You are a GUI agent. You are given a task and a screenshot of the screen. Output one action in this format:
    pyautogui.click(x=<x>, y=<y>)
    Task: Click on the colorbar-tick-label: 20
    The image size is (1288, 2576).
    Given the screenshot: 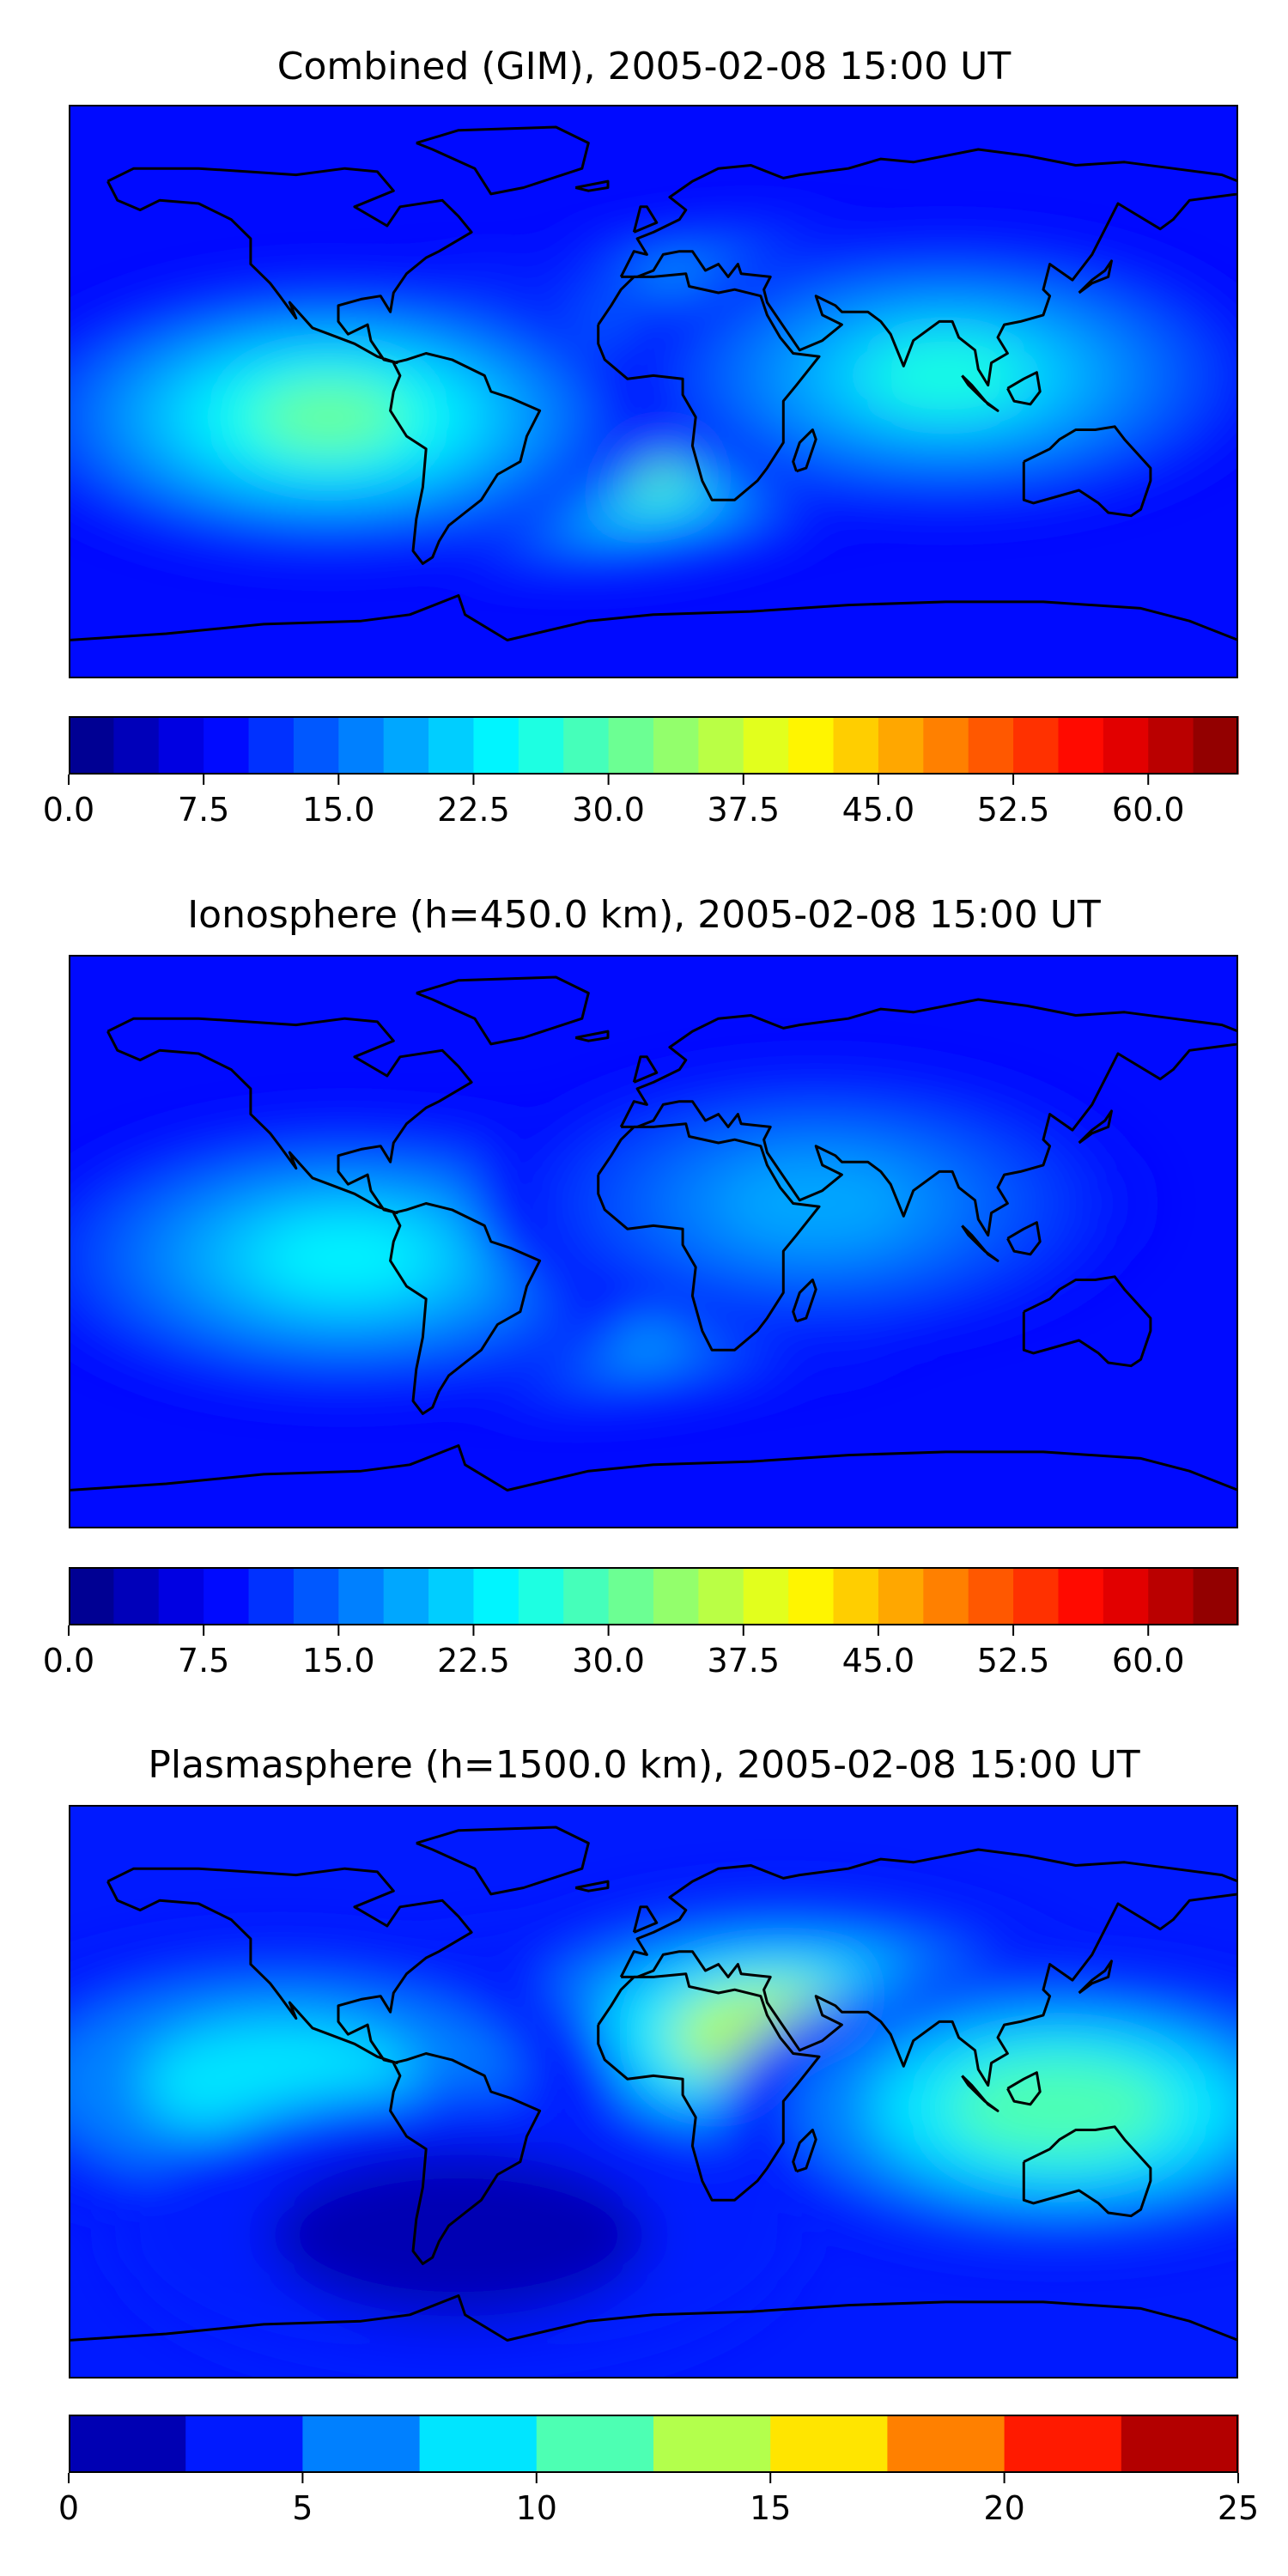 What is the action you would take?
    pyautogui.click(x=1003, y=2508)
    